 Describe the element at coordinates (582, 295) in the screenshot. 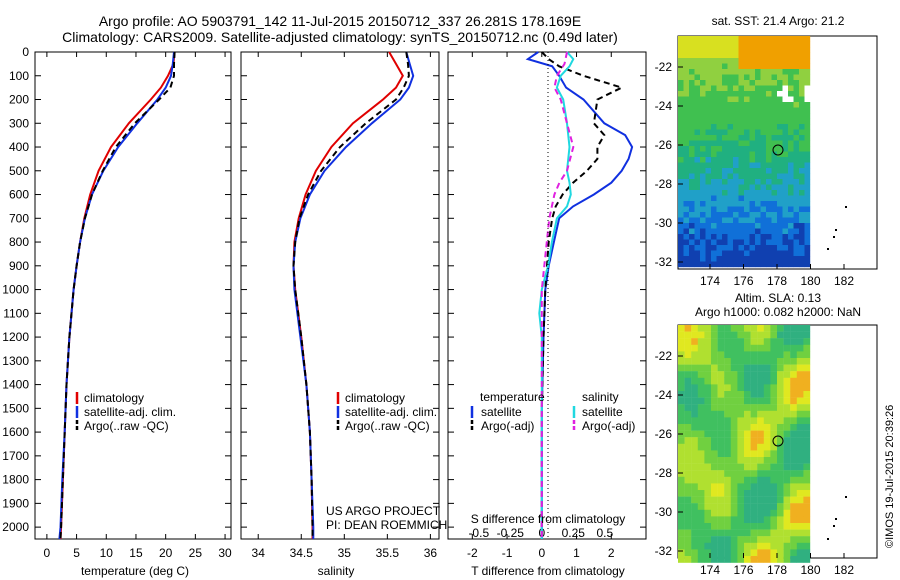

I see `series-line-temperature Argo(-adj)` at that location.